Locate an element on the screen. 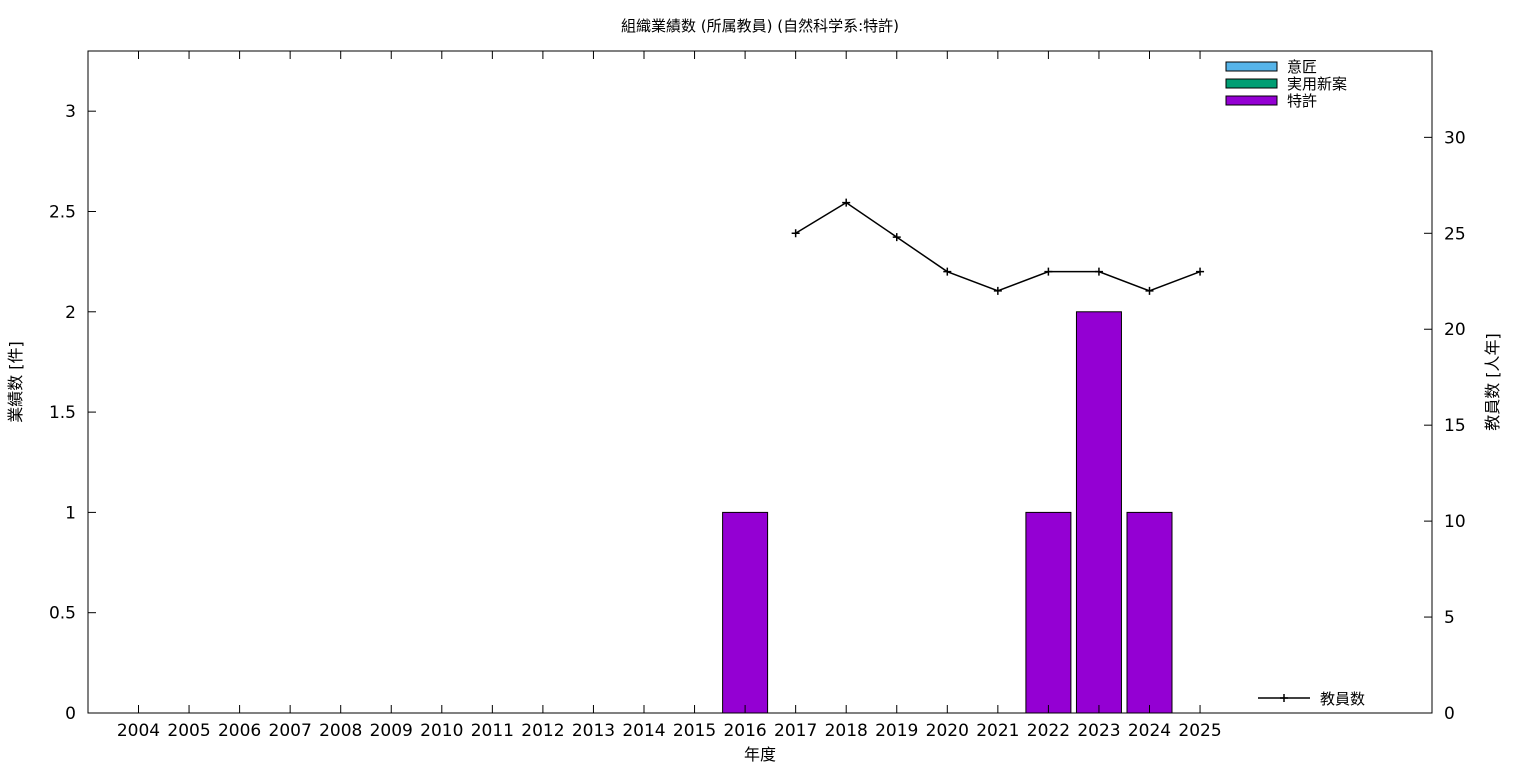  legend-swatch-実用新案 is located at coordinates (1251, 83).